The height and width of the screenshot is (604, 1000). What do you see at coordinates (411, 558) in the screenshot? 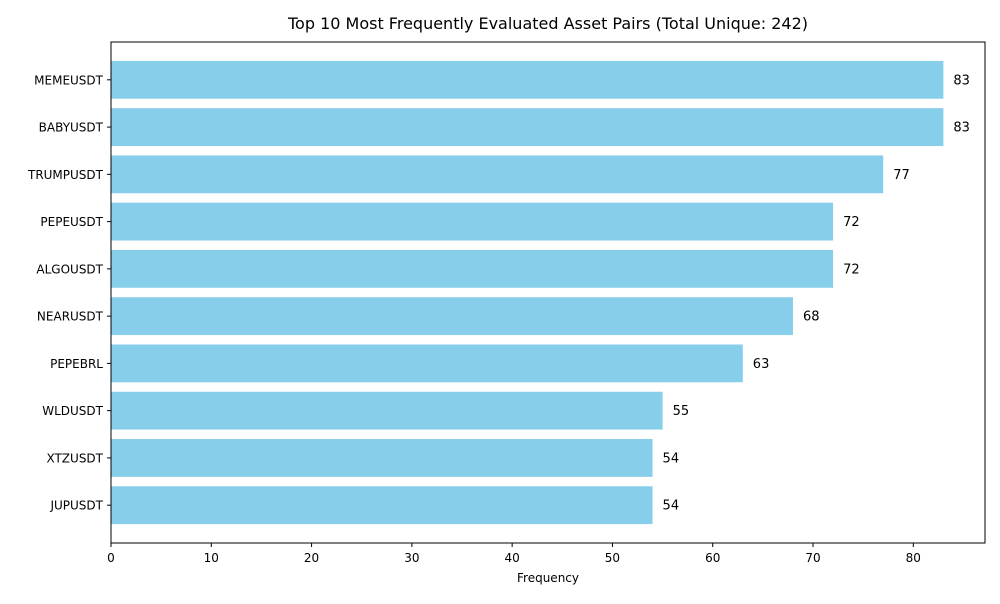
I see `x-tick-label: 30` at bounding box center [411, 558].